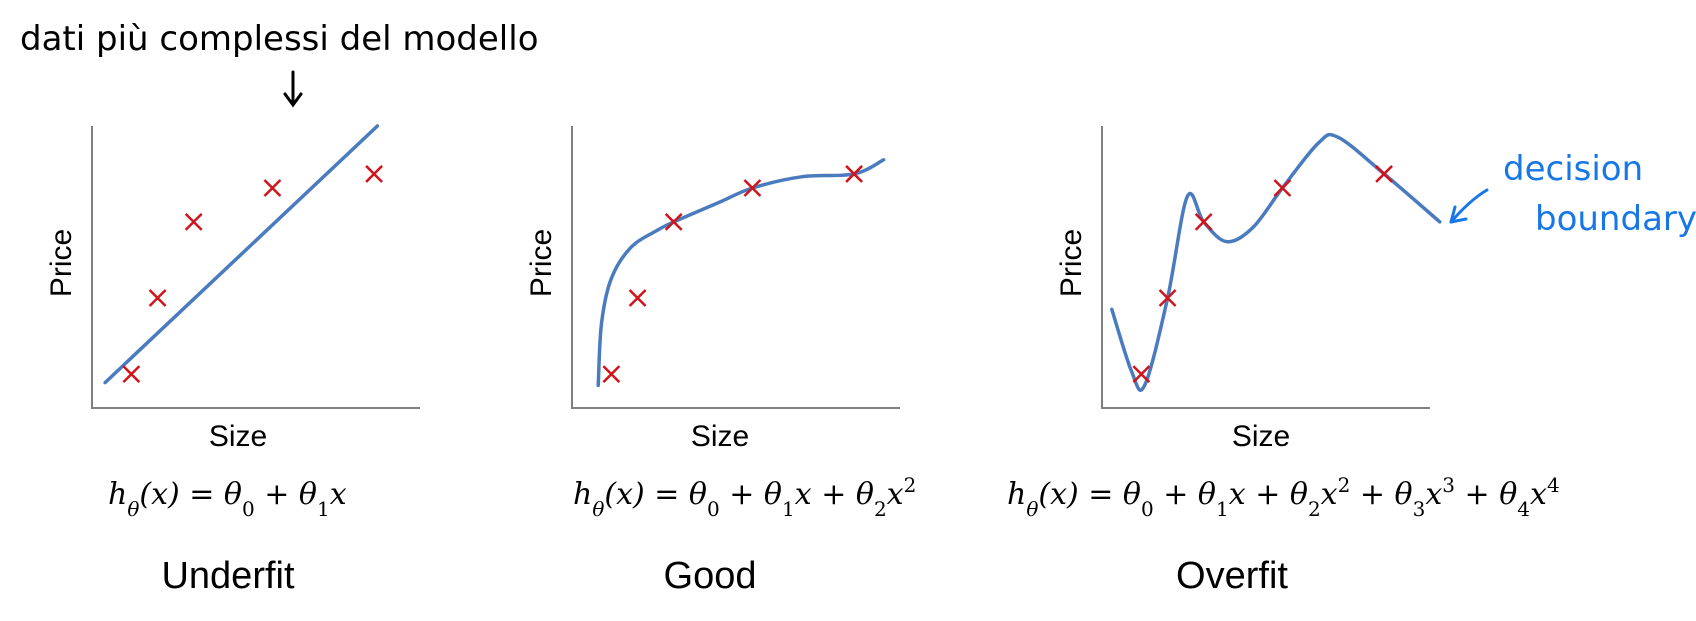  What do you see at coordinates (710, 576) in the screenshot?
I see `panel-title: Good` at bounding box center [710, 576].